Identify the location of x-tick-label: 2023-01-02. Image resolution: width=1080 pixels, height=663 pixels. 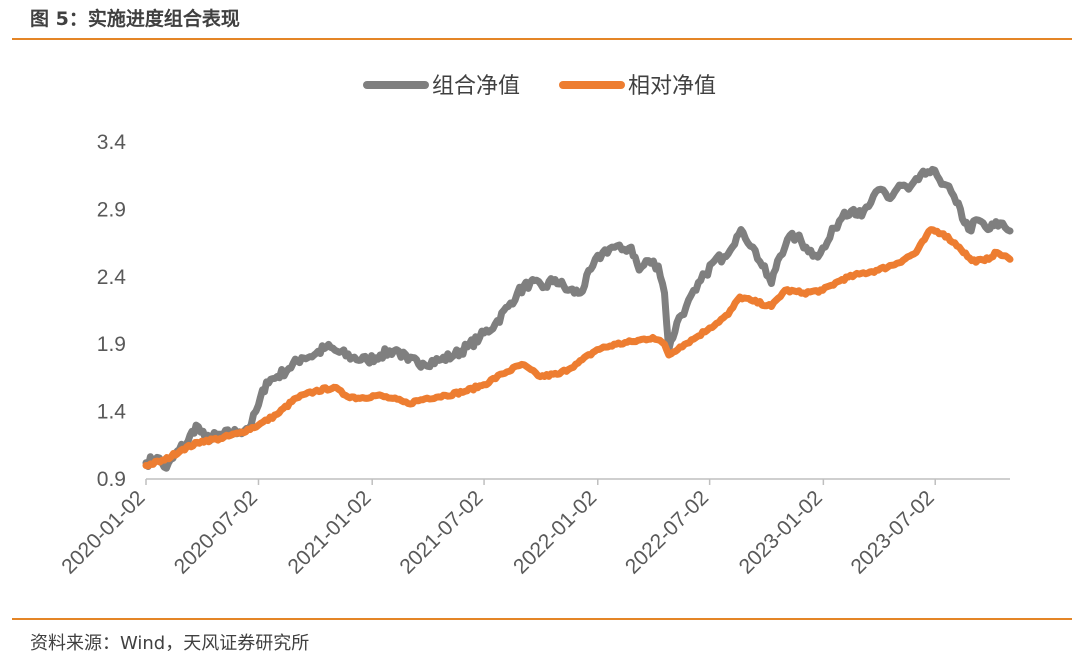
(781, 532).